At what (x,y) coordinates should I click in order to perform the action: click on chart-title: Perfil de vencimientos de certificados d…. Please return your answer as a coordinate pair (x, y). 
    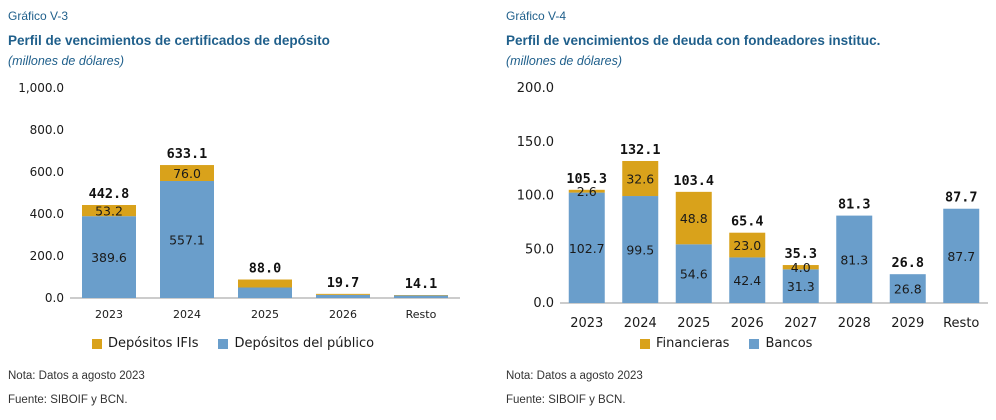
    Looking at the image, I should click on (169, 40).